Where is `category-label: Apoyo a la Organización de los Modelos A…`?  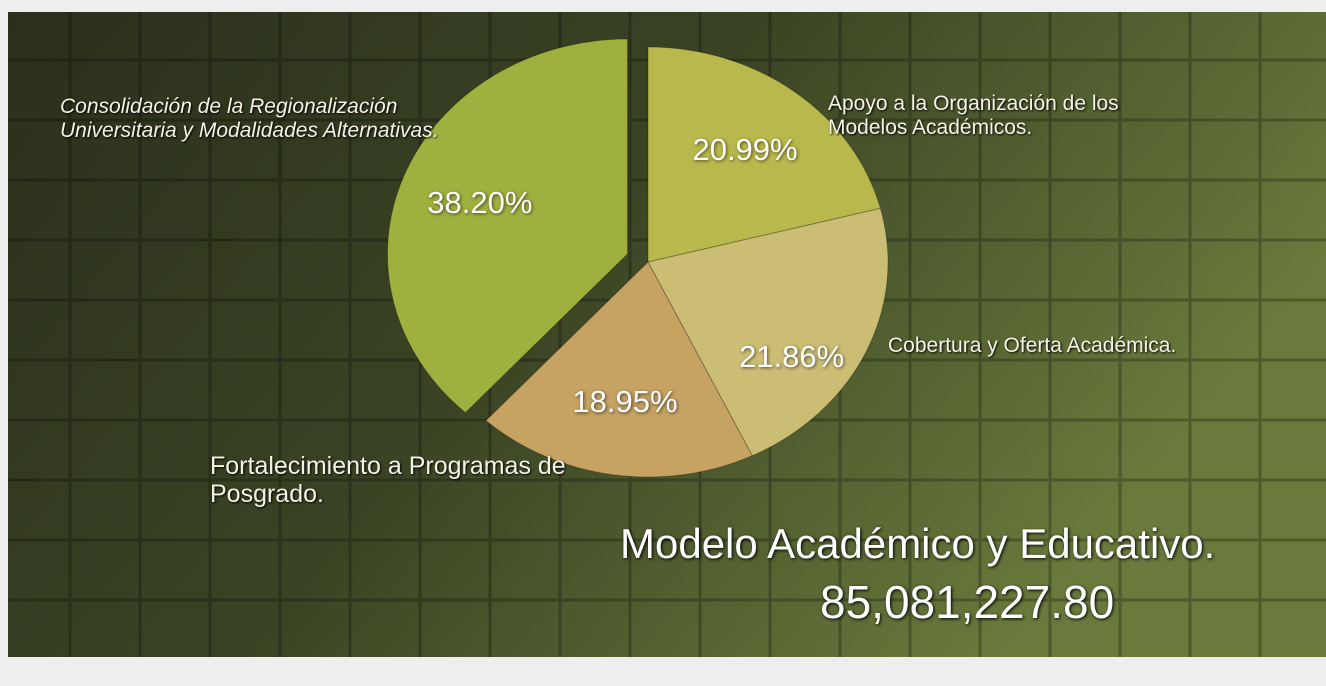
category-label: Apoyo a la Organización de los Modelos A… is located at coordinates (973, 115).